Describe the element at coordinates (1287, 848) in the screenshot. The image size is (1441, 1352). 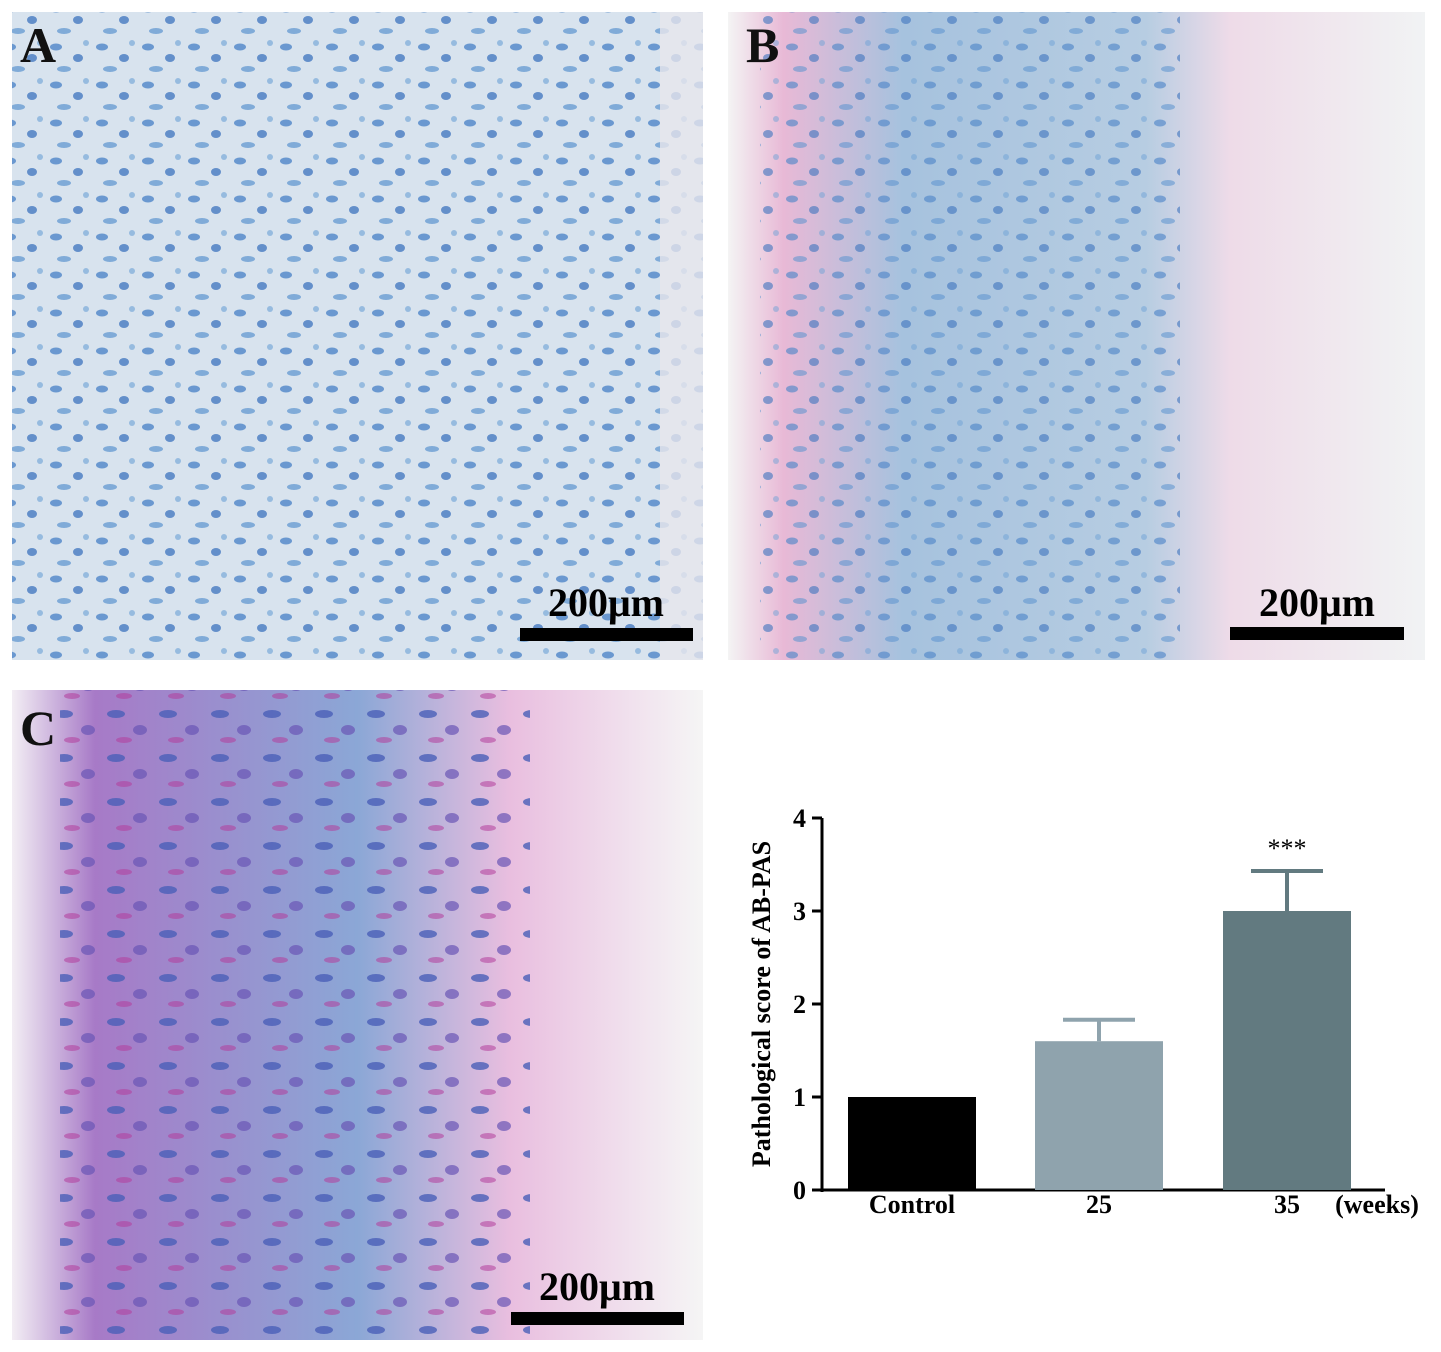
I see `significance-label: ***` at that location.